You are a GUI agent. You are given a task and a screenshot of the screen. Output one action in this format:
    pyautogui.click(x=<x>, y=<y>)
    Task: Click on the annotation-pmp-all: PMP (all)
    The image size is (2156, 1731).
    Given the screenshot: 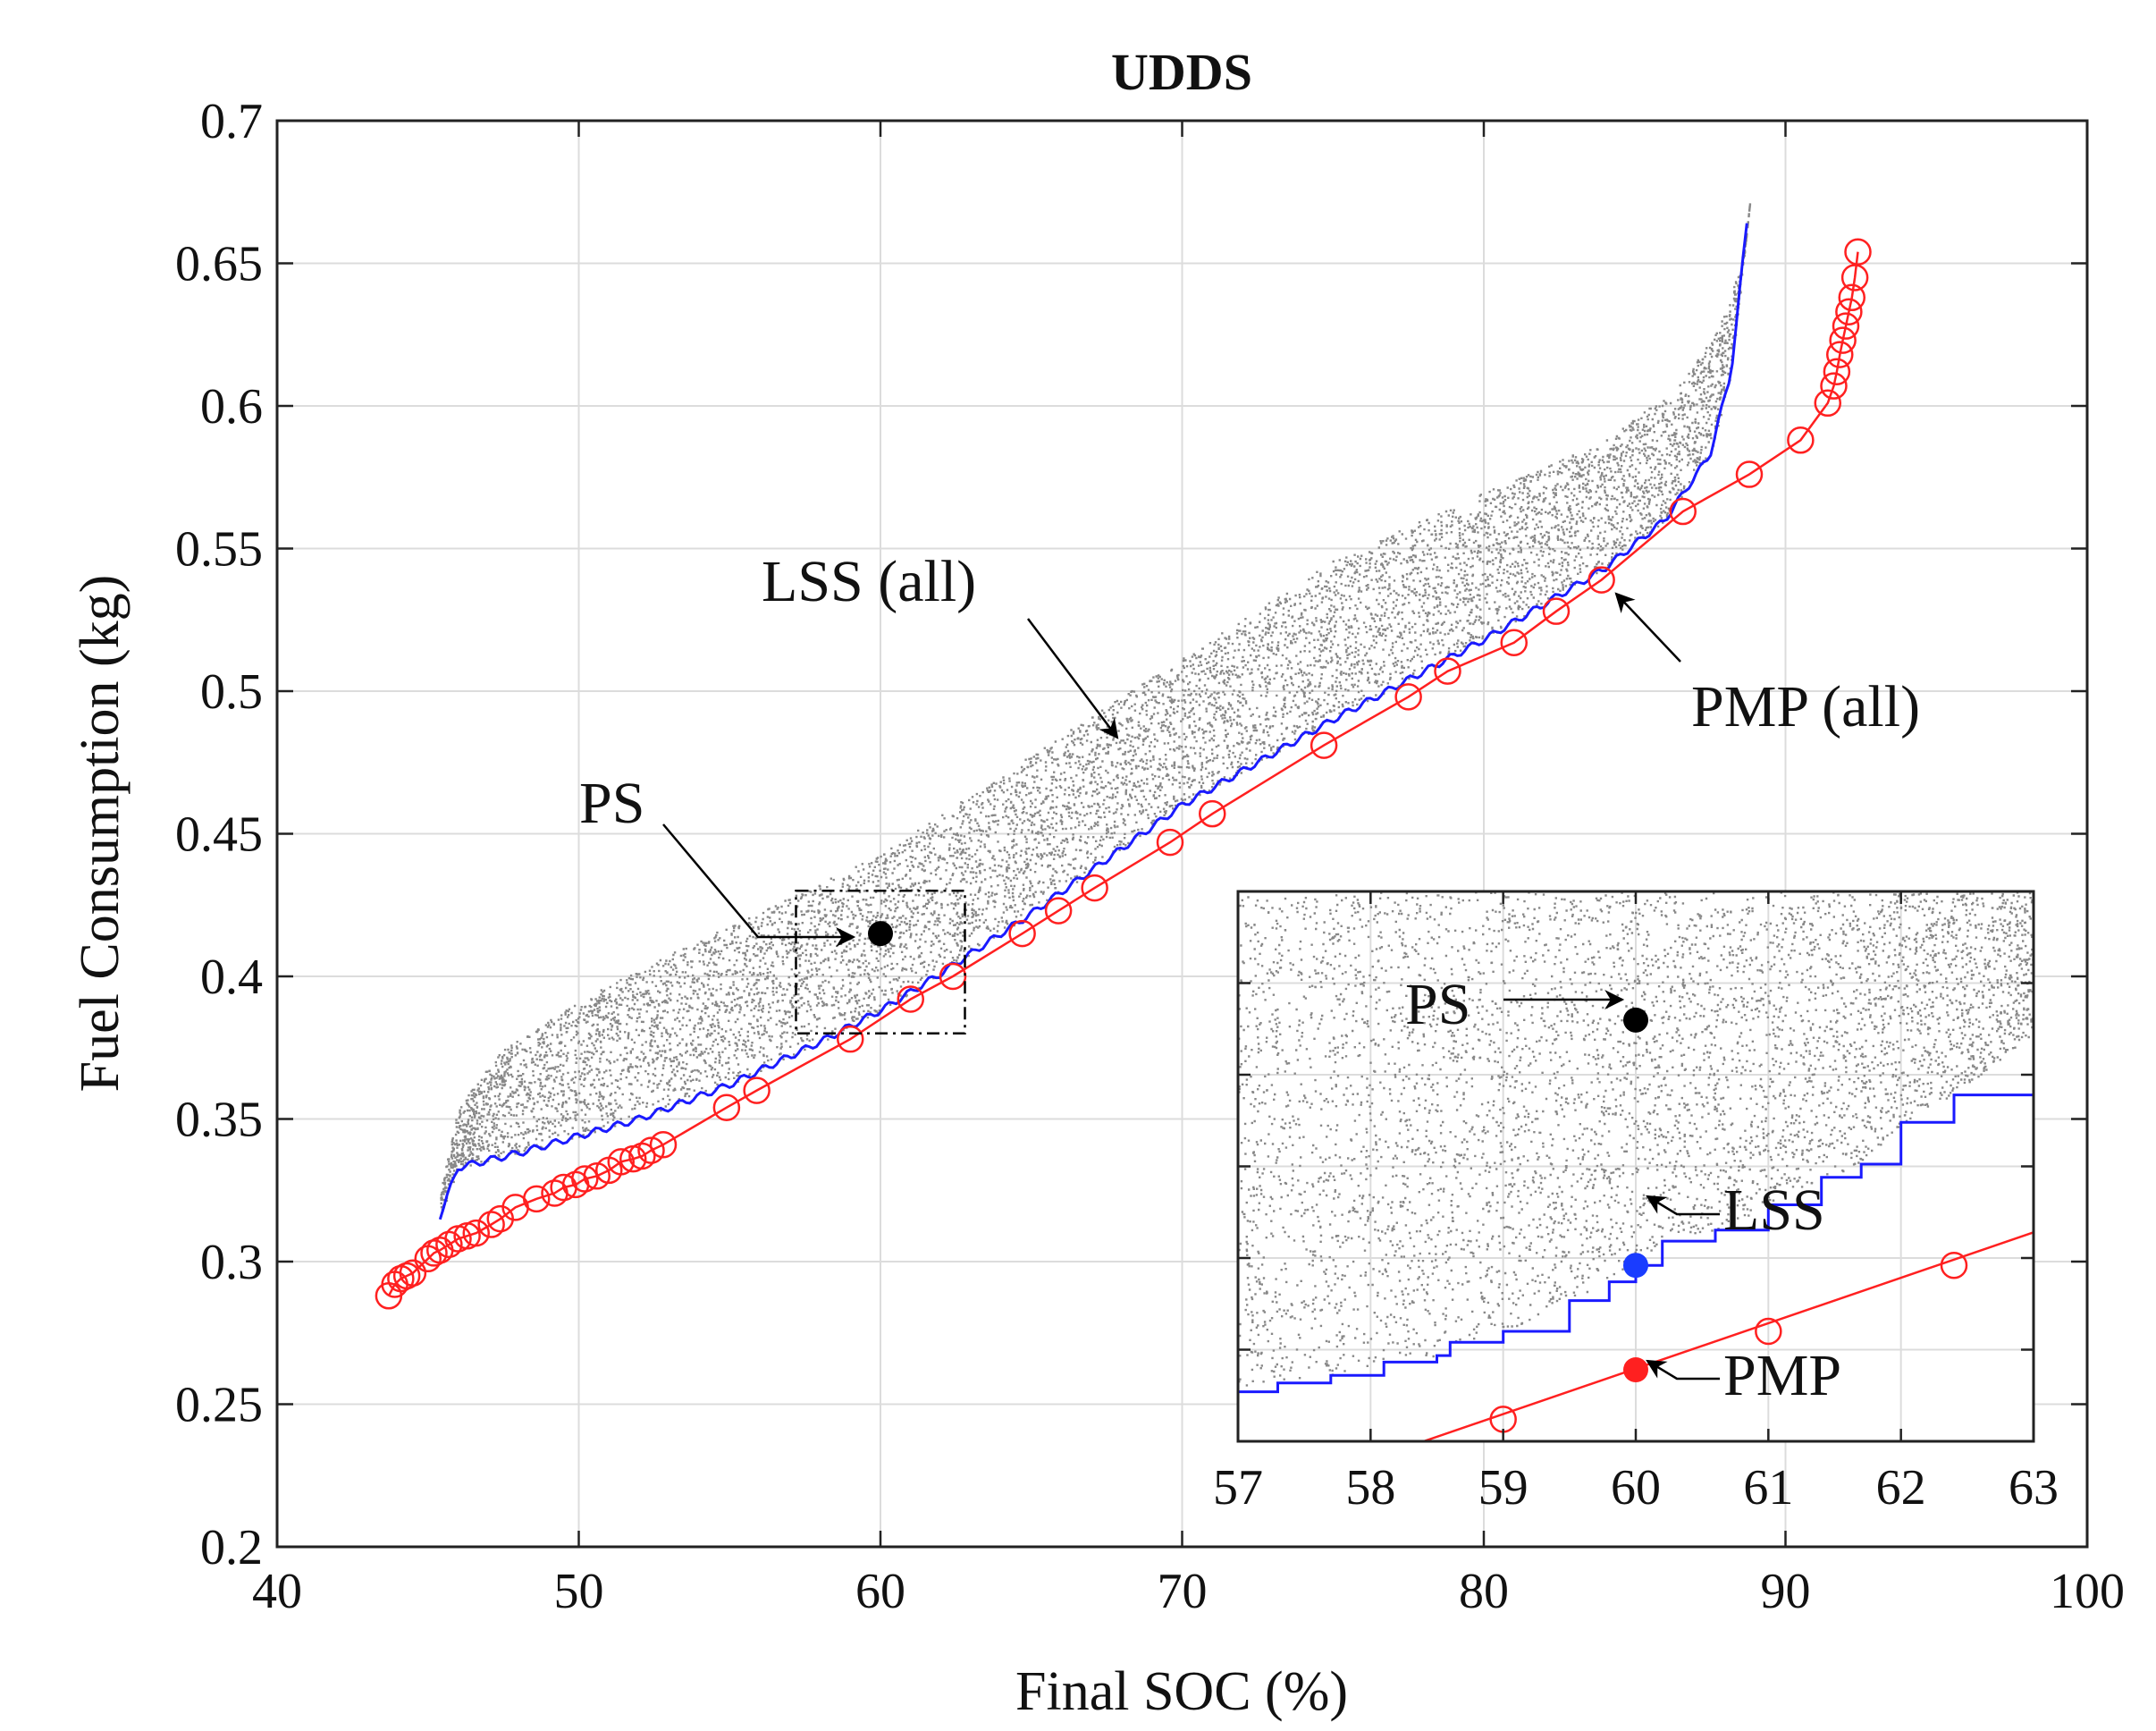 What is the action you would take?
    pyautogui.click(x=1806, y=706)
    